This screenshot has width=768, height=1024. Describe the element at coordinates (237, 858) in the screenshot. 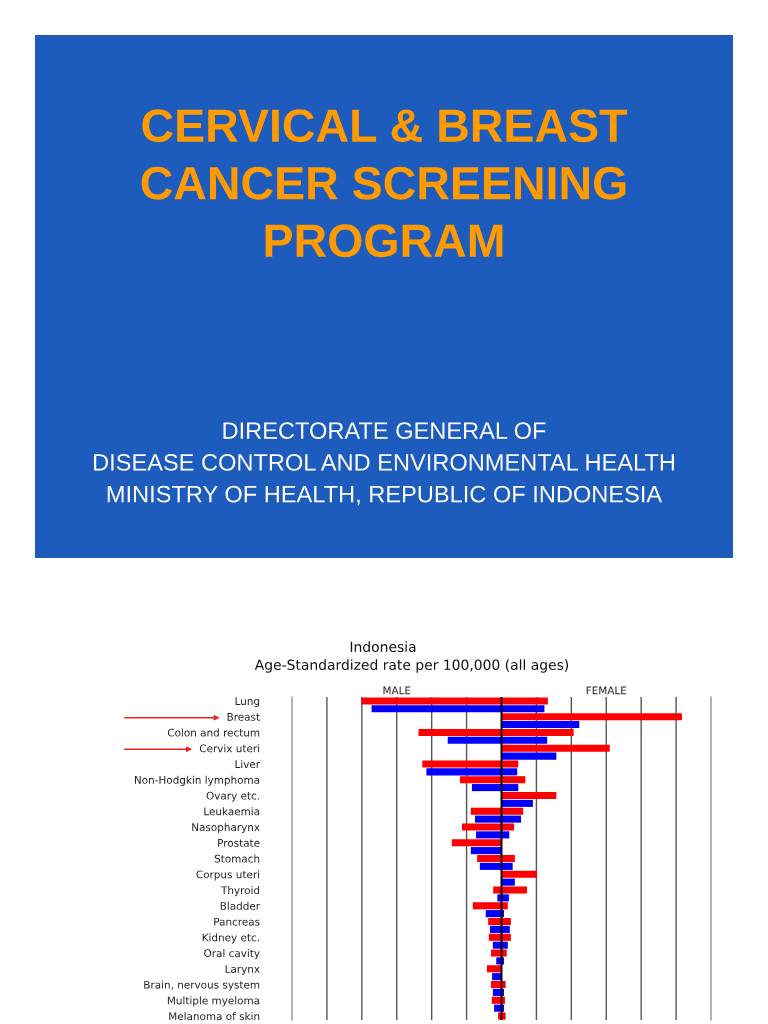

I see `y-tick-label: Stomach` at that location.